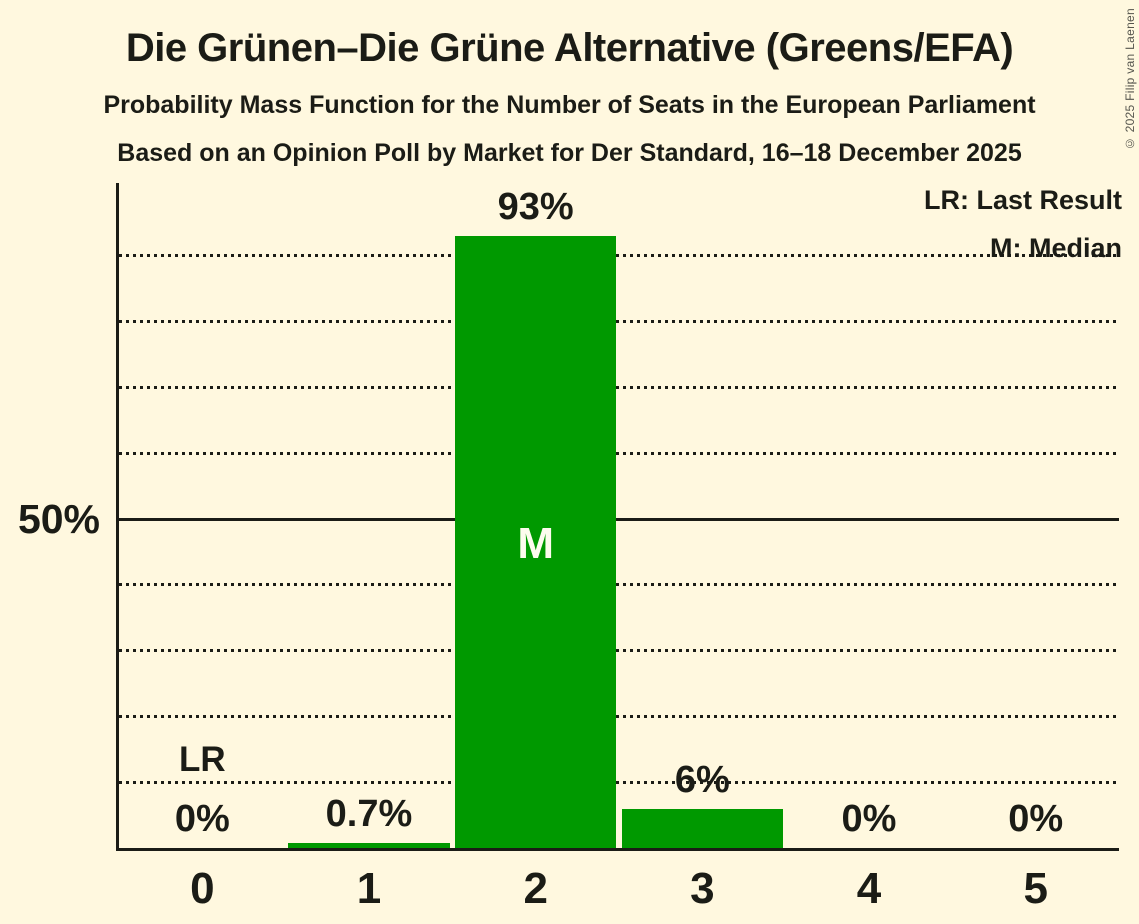  I want to click on gridline-70pct, so click(619, 387).